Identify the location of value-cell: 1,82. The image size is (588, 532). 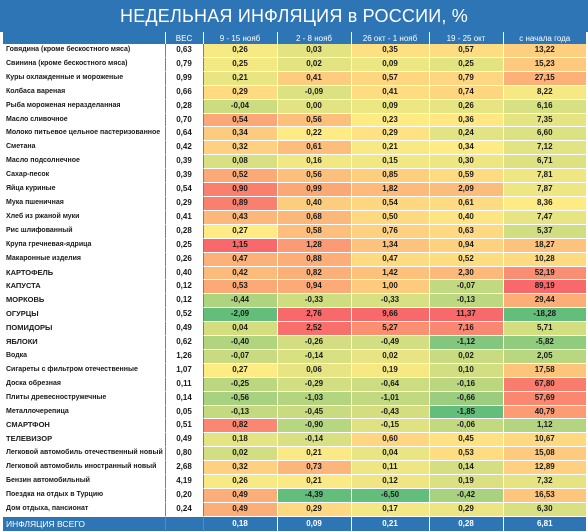
(389, 189).